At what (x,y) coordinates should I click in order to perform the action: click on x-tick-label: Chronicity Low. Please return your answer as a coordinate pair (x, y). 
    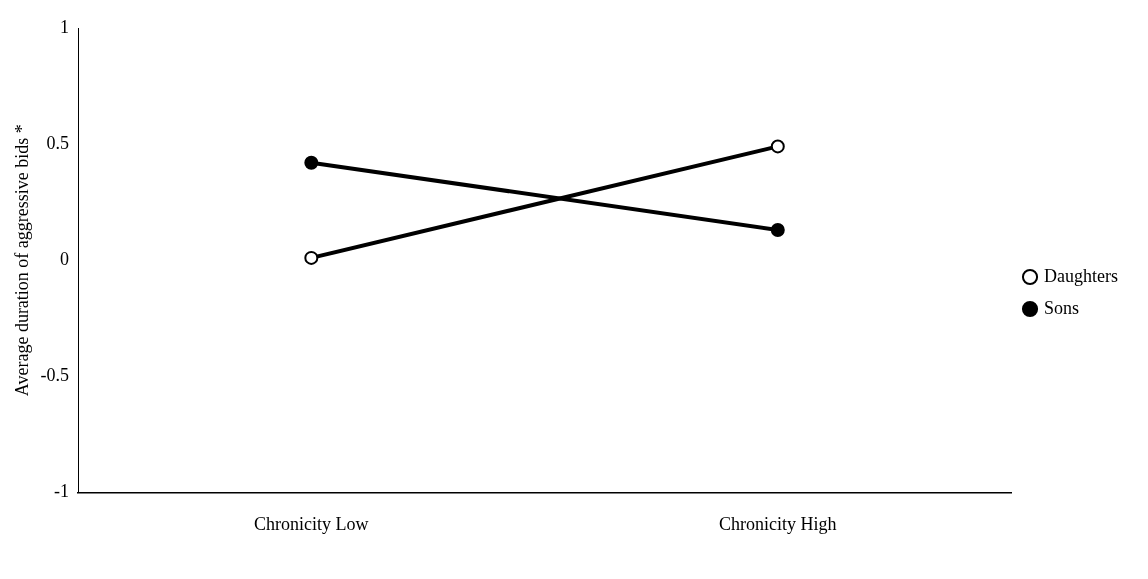
    Looking at the image, I should click on (311, 523).